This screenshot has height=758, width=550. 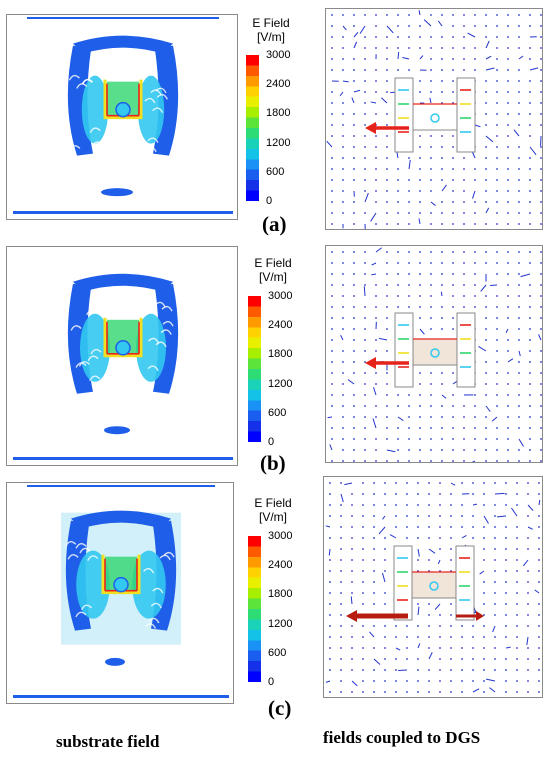 What do you see at coordinates (117, 192) in the screenshot?
I see `lower-field-blob` at bounding box center [117, 192].